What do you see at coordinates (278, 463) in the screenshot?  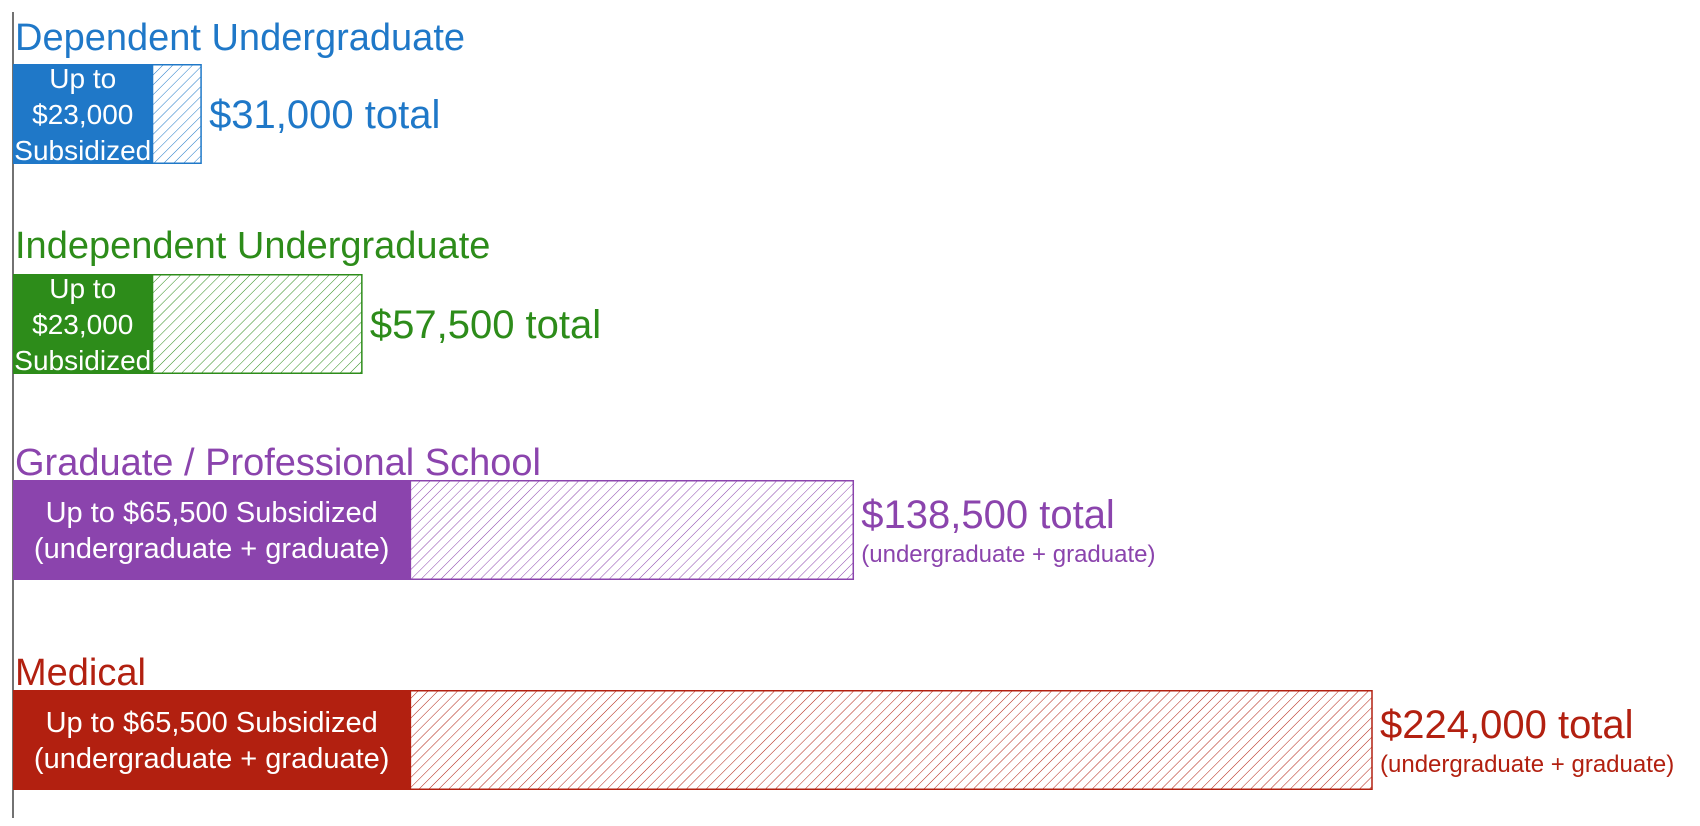 I see `category-label: Graduate / Professional School` at bounding box center [278, 463].